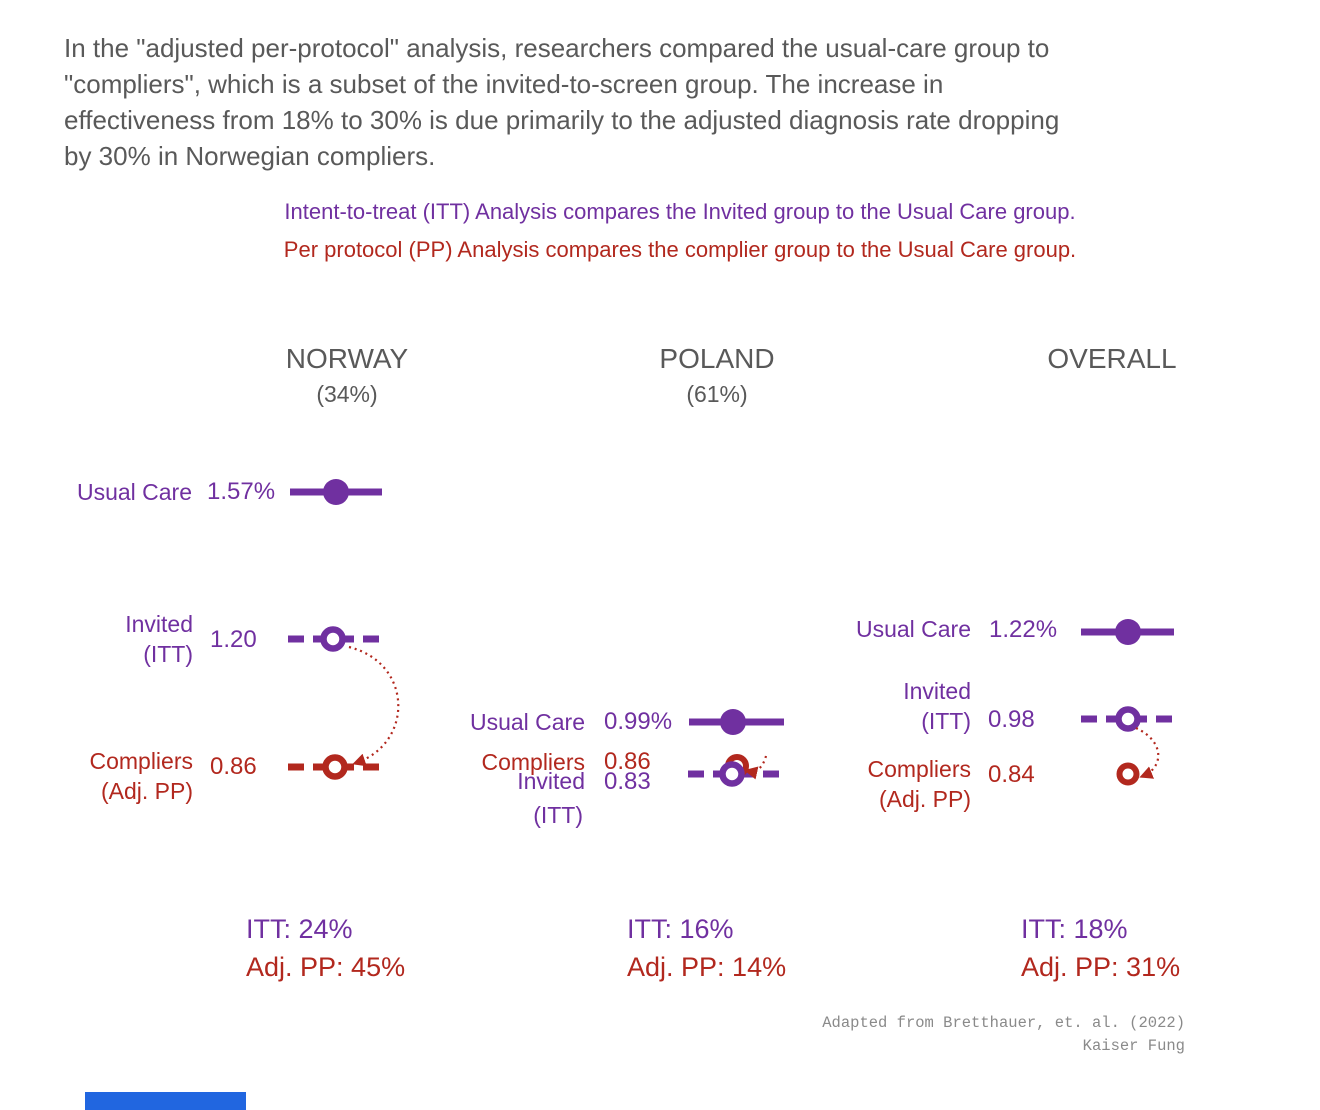  Describe the element at coordinates (374, 706) in the screenshot. I see `norway-itt-to-pp-arrow` at that location.